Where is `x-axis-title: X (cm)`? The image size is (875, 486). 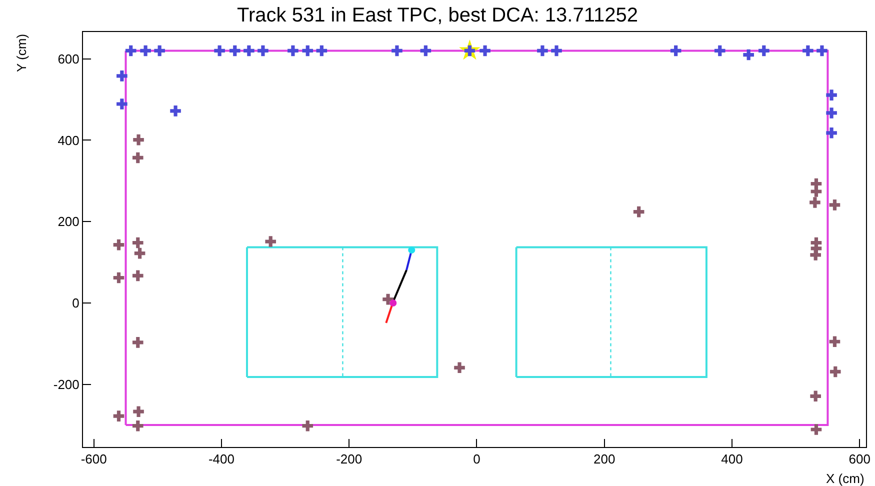
x-axis-title: X (cm) is located at coordinates (845, 478).